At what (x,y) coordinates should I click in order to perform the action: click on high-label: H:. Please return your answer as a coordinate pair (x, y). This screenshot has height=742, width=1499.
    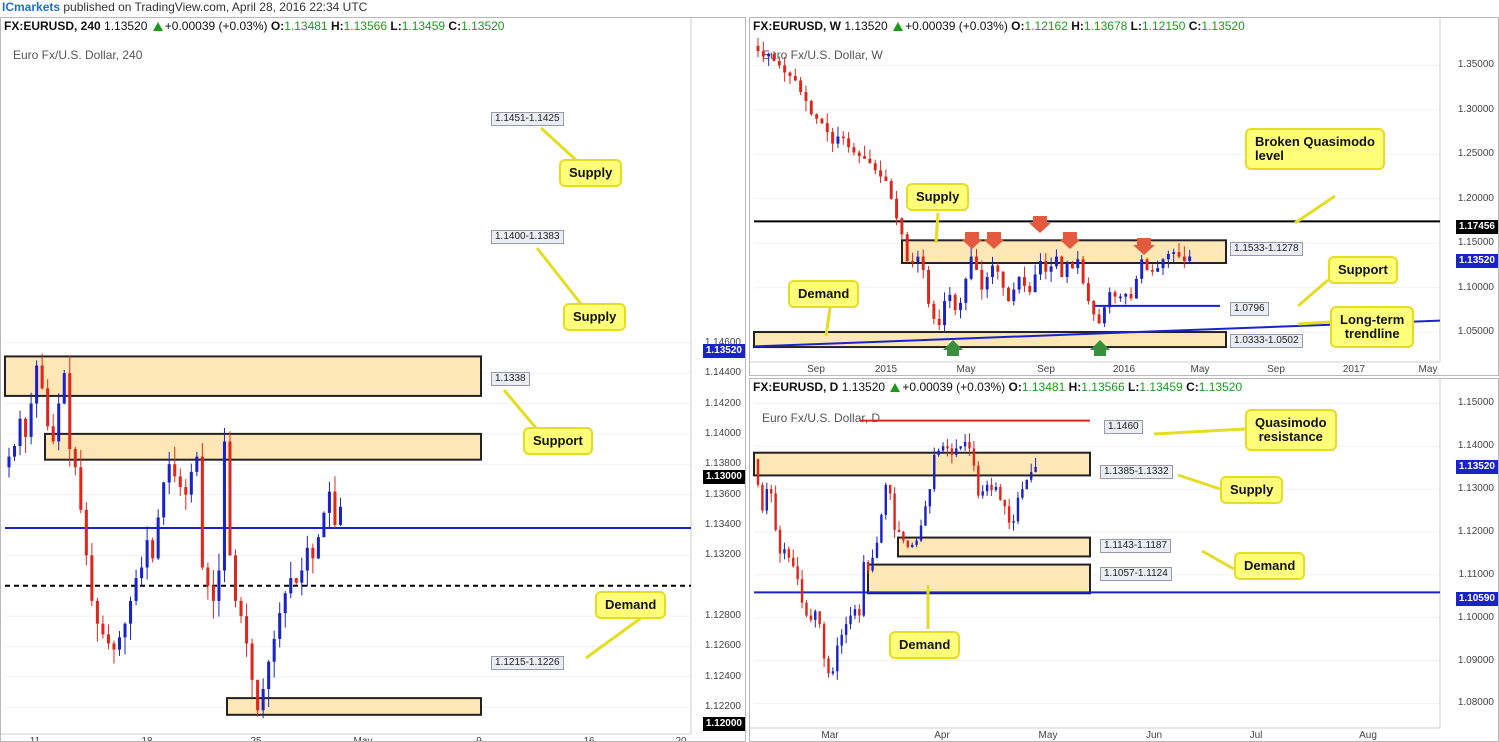
    Looking at the image, I should click on (337, 26).